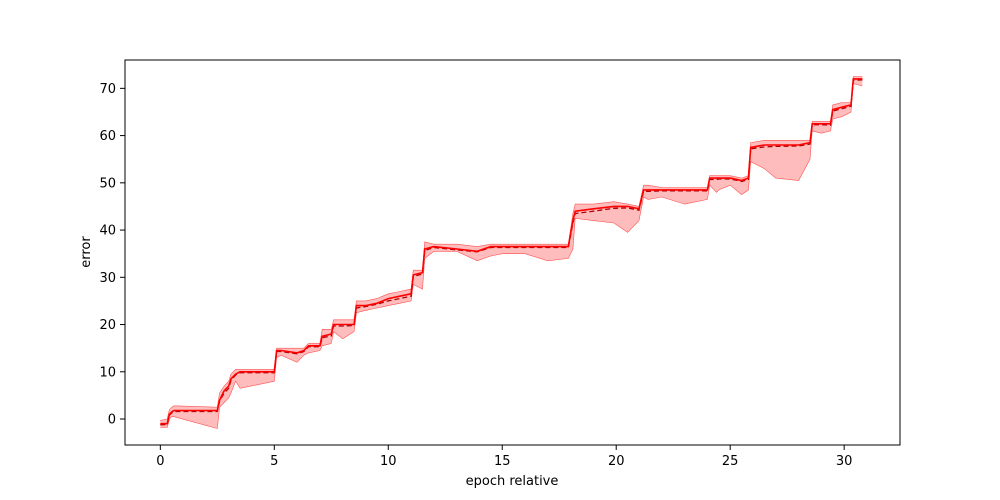 Image resolution: width=1000 pixels, height=500 pixels. Describe the element at coordinates (730, 461) in the screenshot. I see `x-tick-label: 25` at that location.